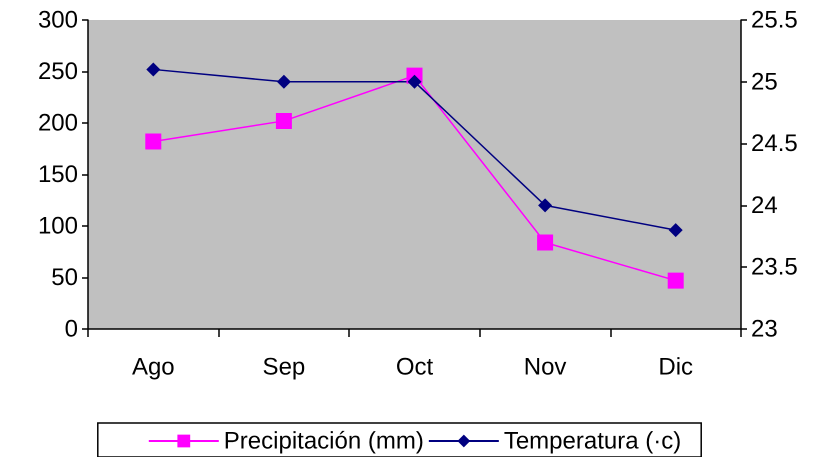 The height and width of the screenshot is (457, 829). I want to click on y-tick-label: 150, so click(58, 174).